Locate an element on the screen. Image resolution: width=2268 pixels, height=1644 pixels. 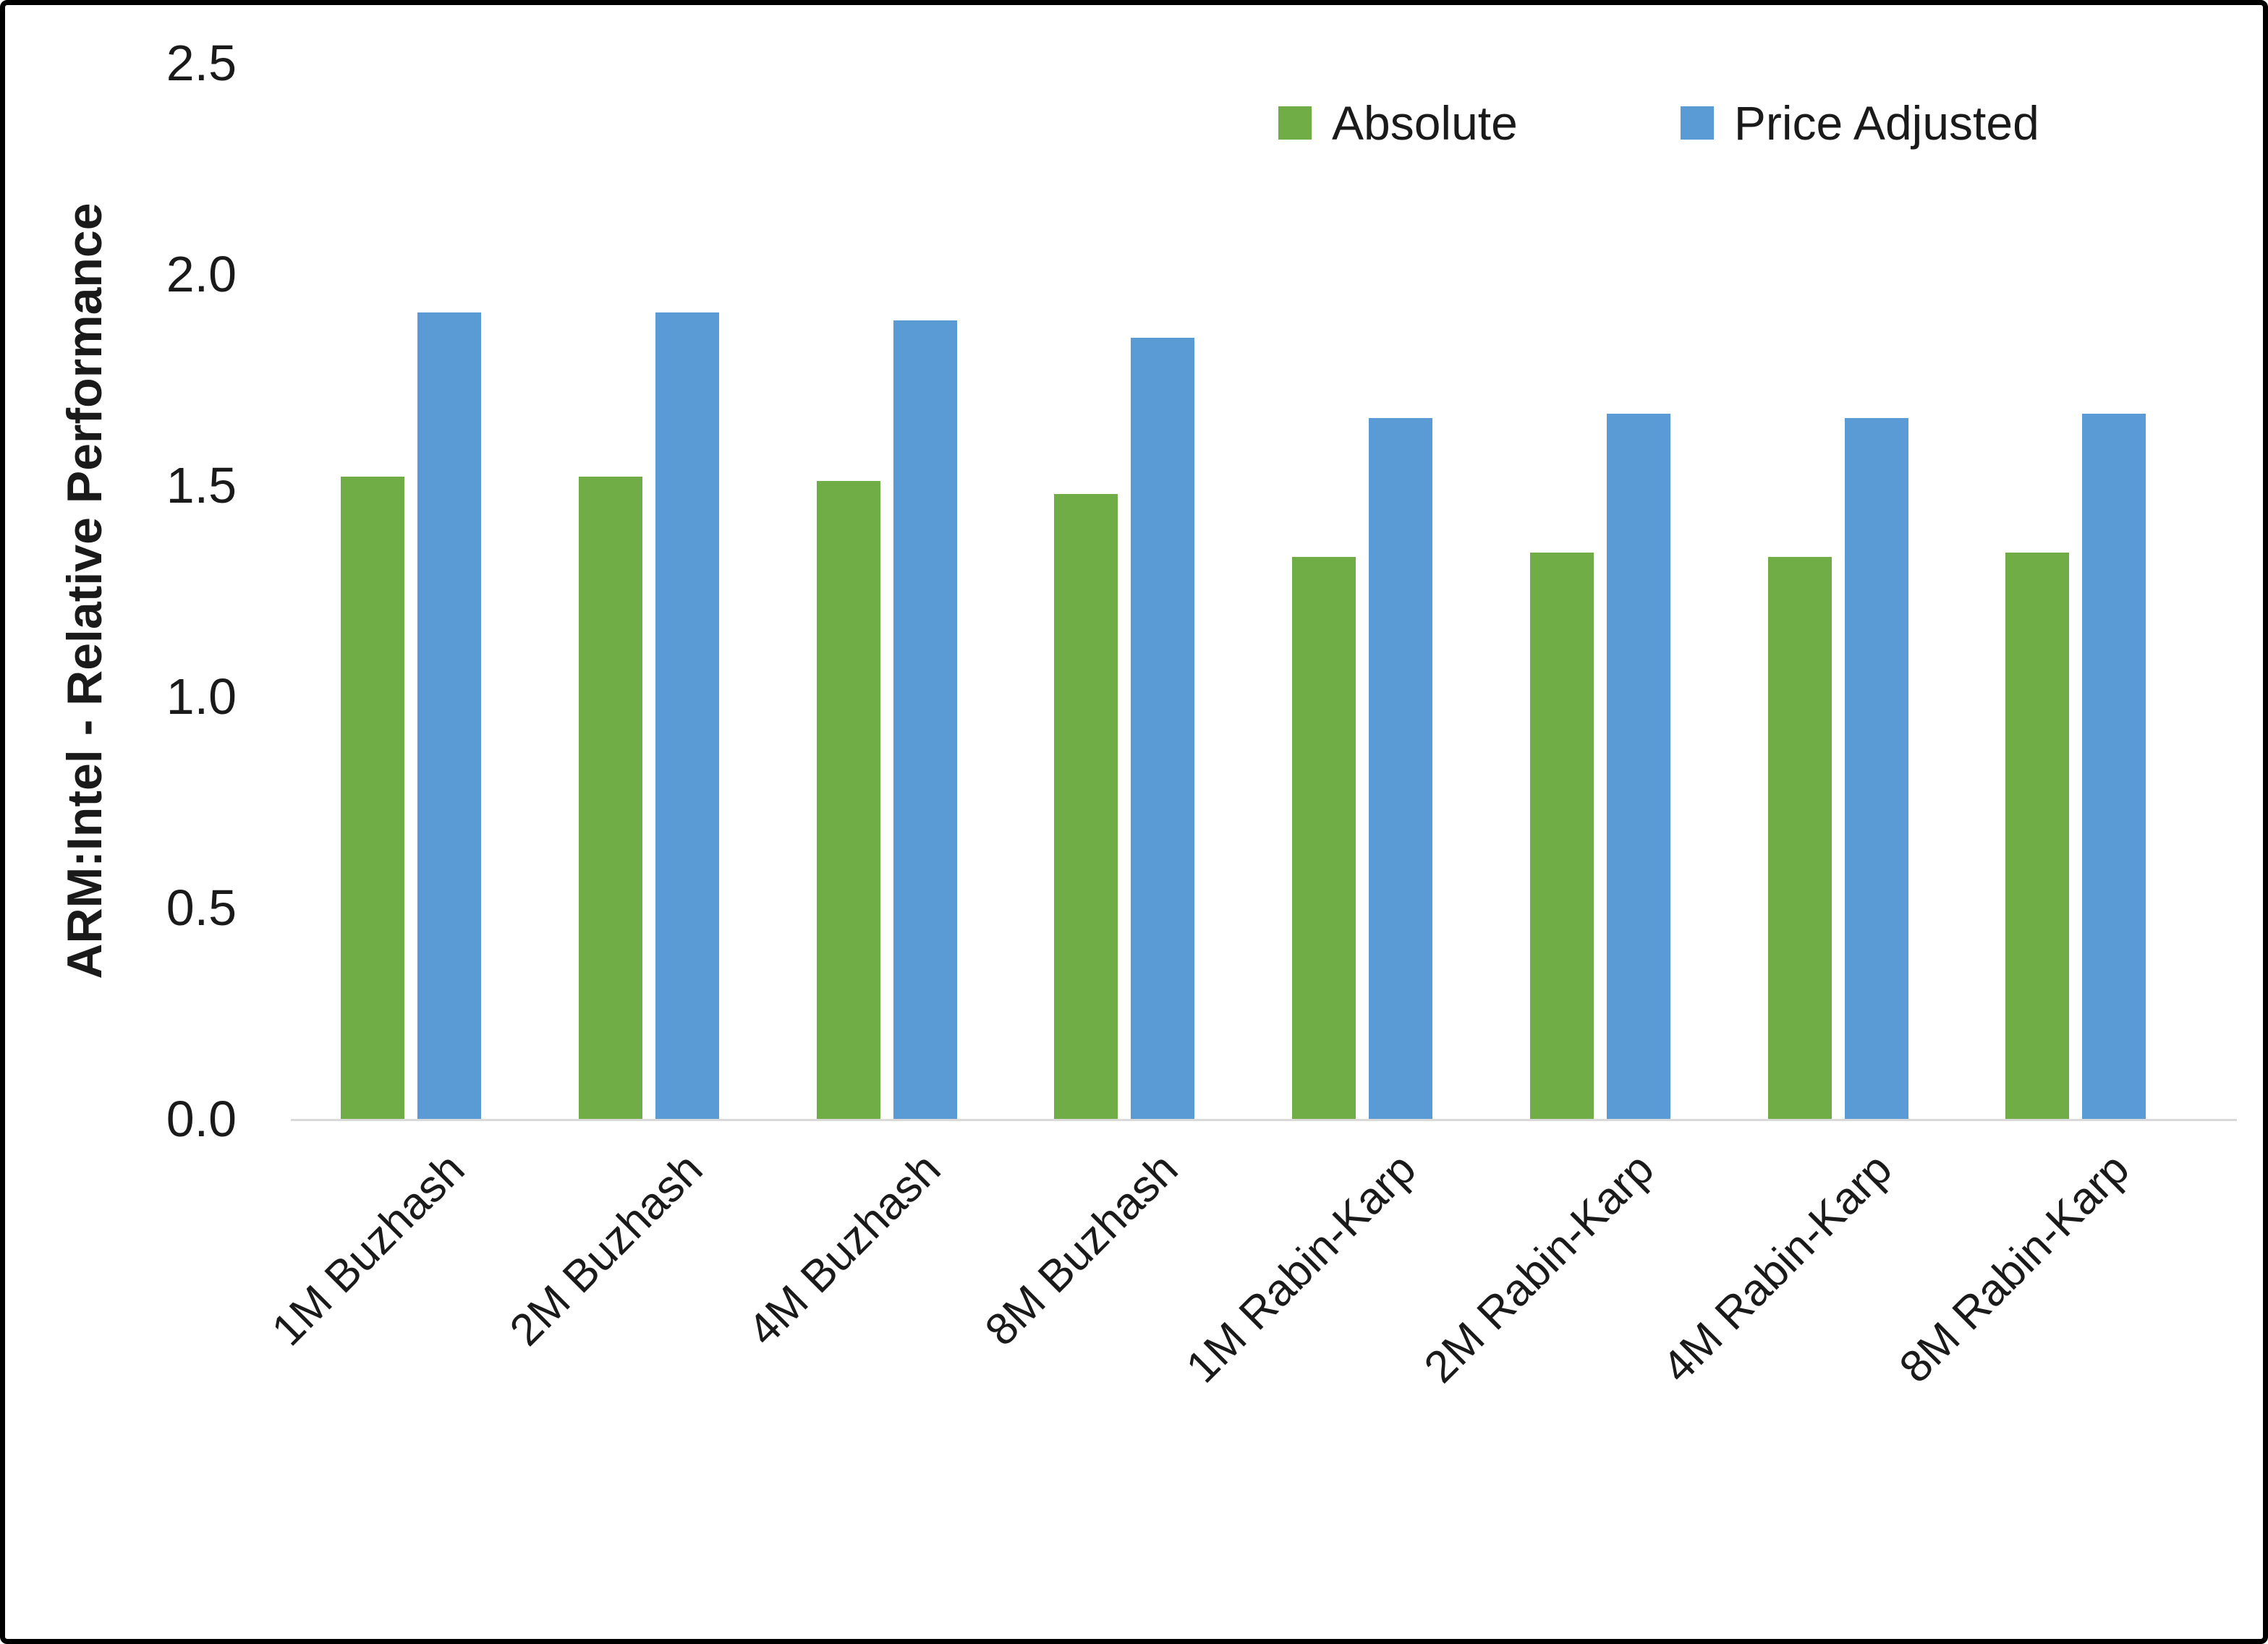
legend-swatch-absolute is located at coordinates (1295, 123).